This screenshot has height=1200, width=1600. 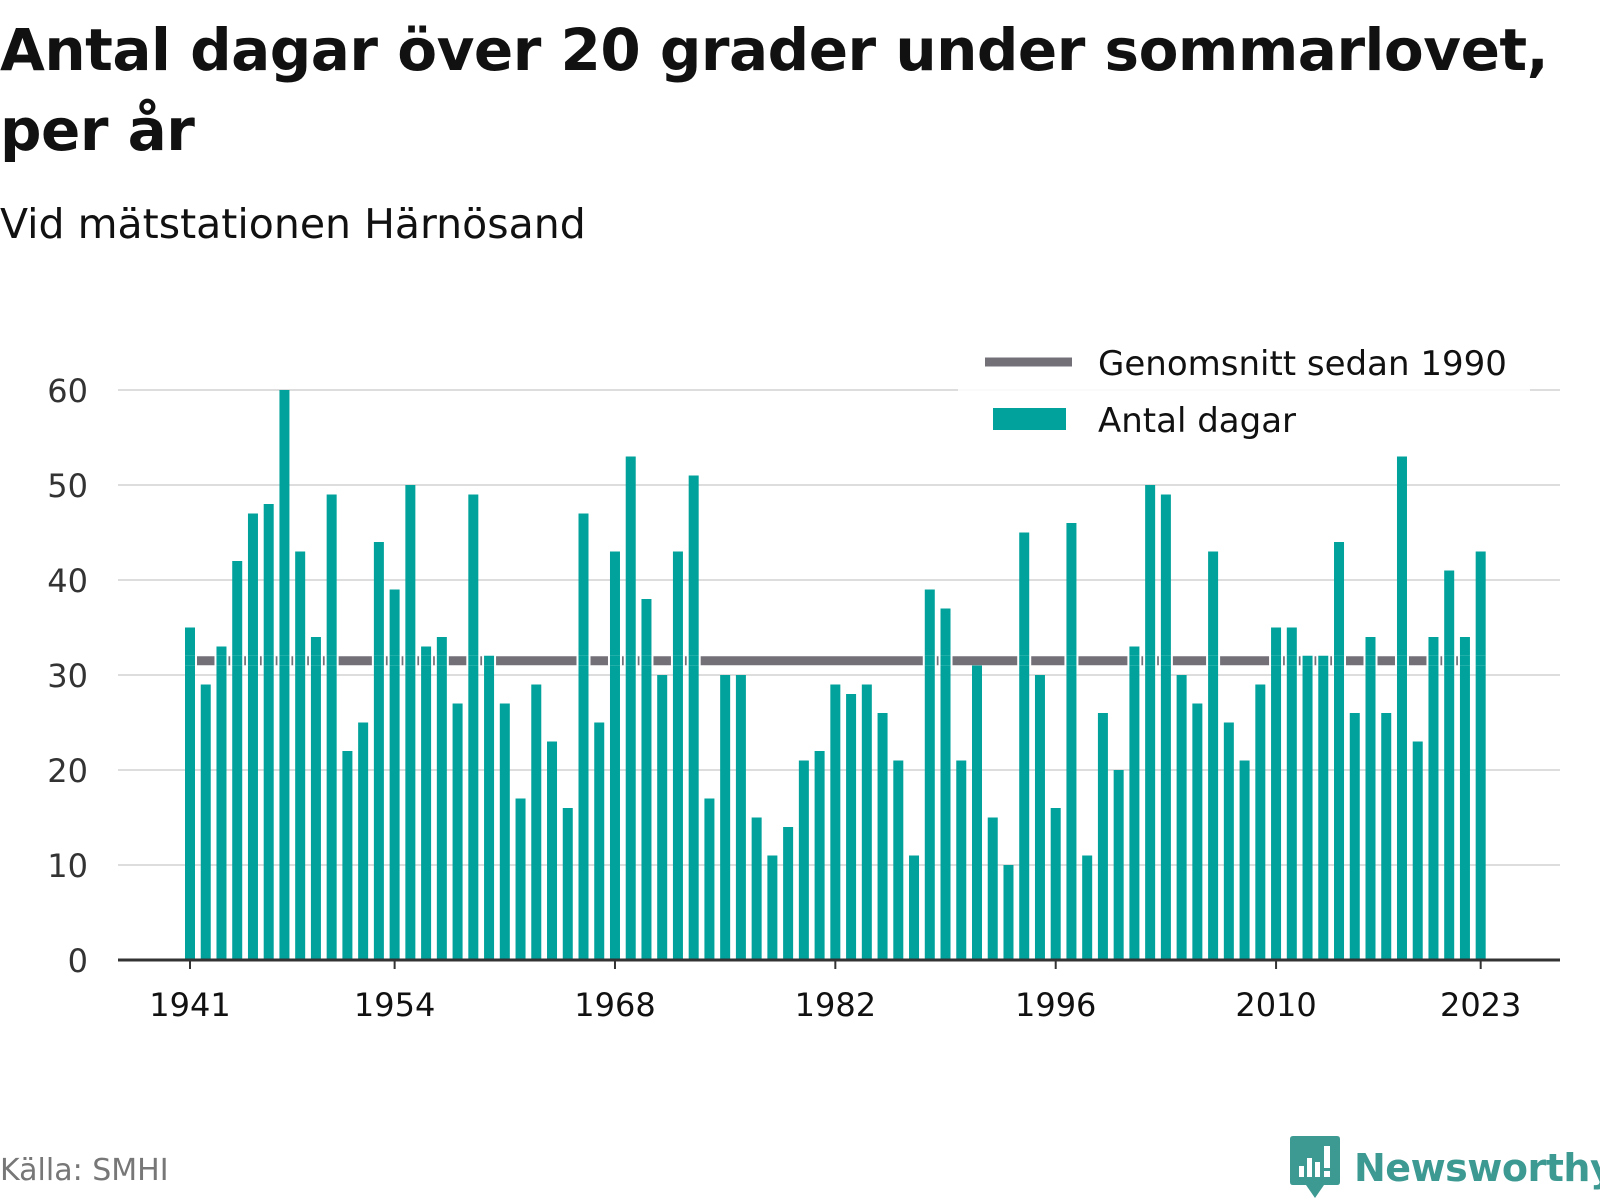 I want to click on bar-1955, so click(x=410, y=722).